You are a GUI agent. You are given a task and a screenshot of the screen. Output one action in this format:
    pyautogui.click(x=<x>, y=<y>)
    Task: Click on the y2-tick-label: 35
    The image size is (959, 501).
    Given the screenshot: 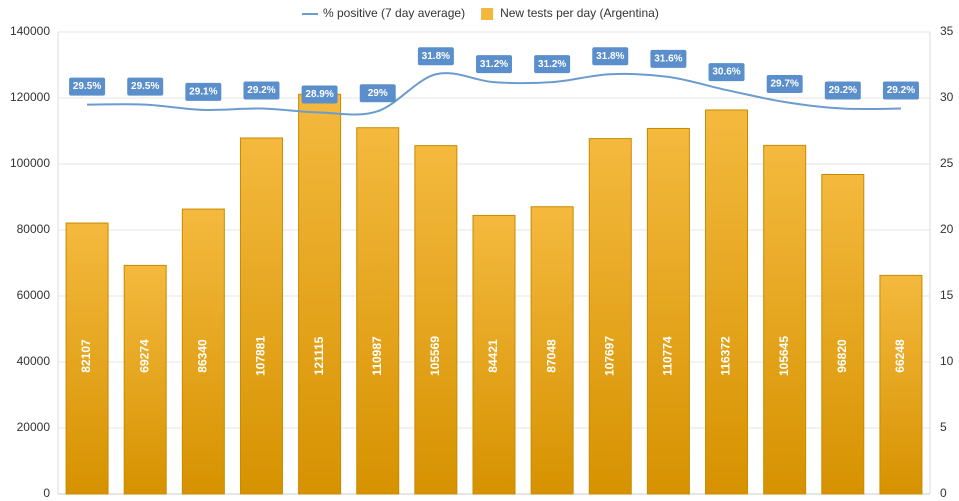 What is the action you would take?
    pyautogui.click(x=947, y=31)
    